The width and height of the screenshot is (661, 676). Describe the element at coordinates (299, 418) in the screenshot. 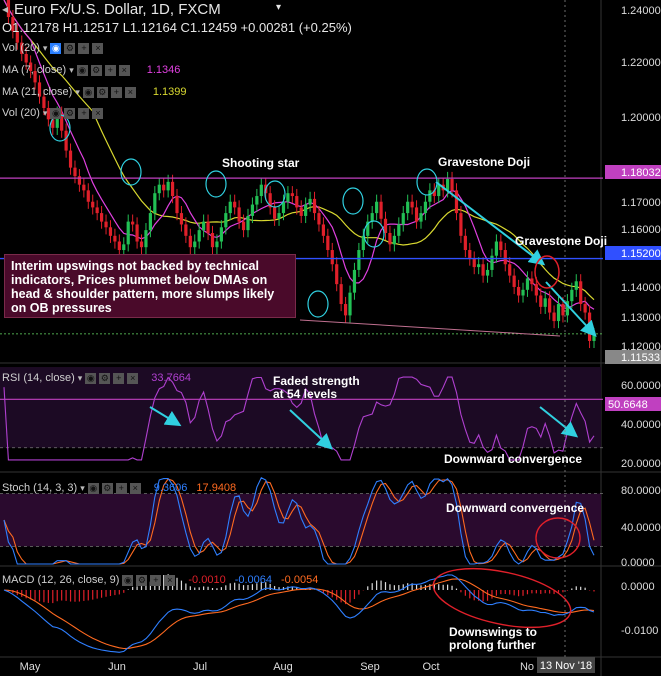

I see `rsi-line` at that location.